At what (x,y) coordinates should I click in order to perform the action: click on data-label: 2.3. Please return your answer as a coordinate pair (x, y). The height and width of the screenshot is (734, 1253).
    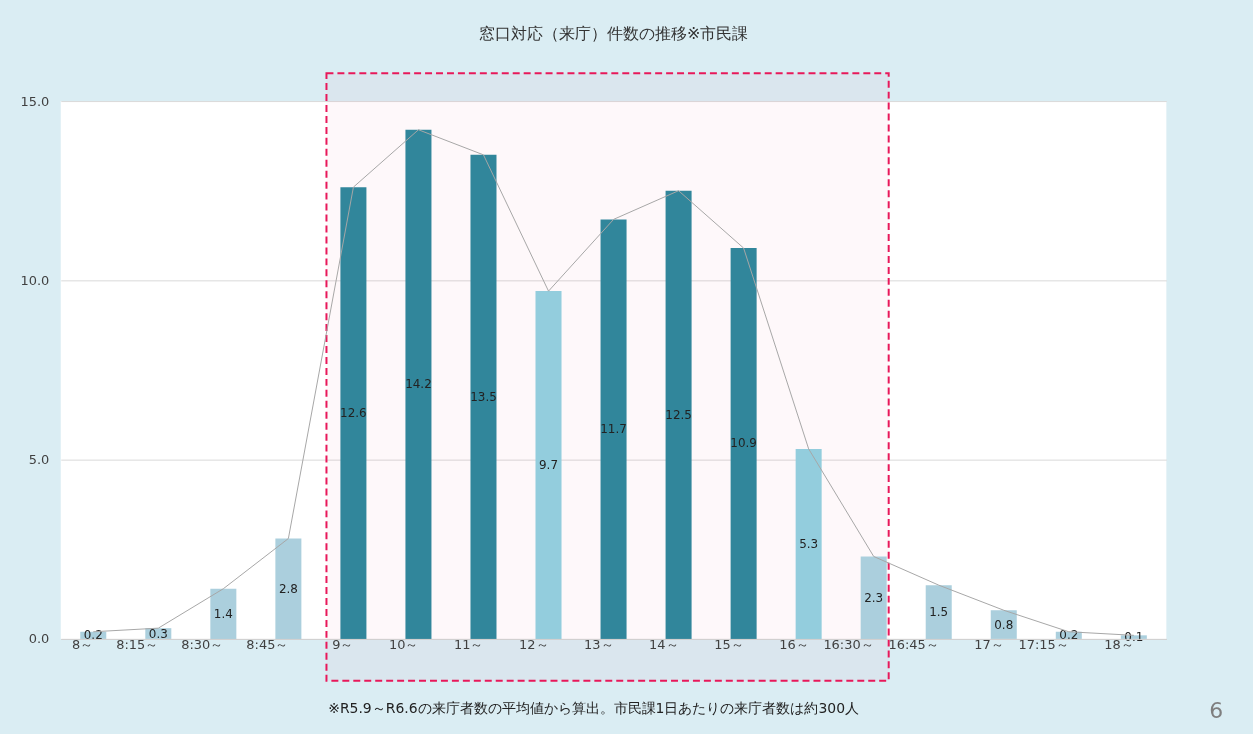
    Looking at the image, I should click on (874, 597).